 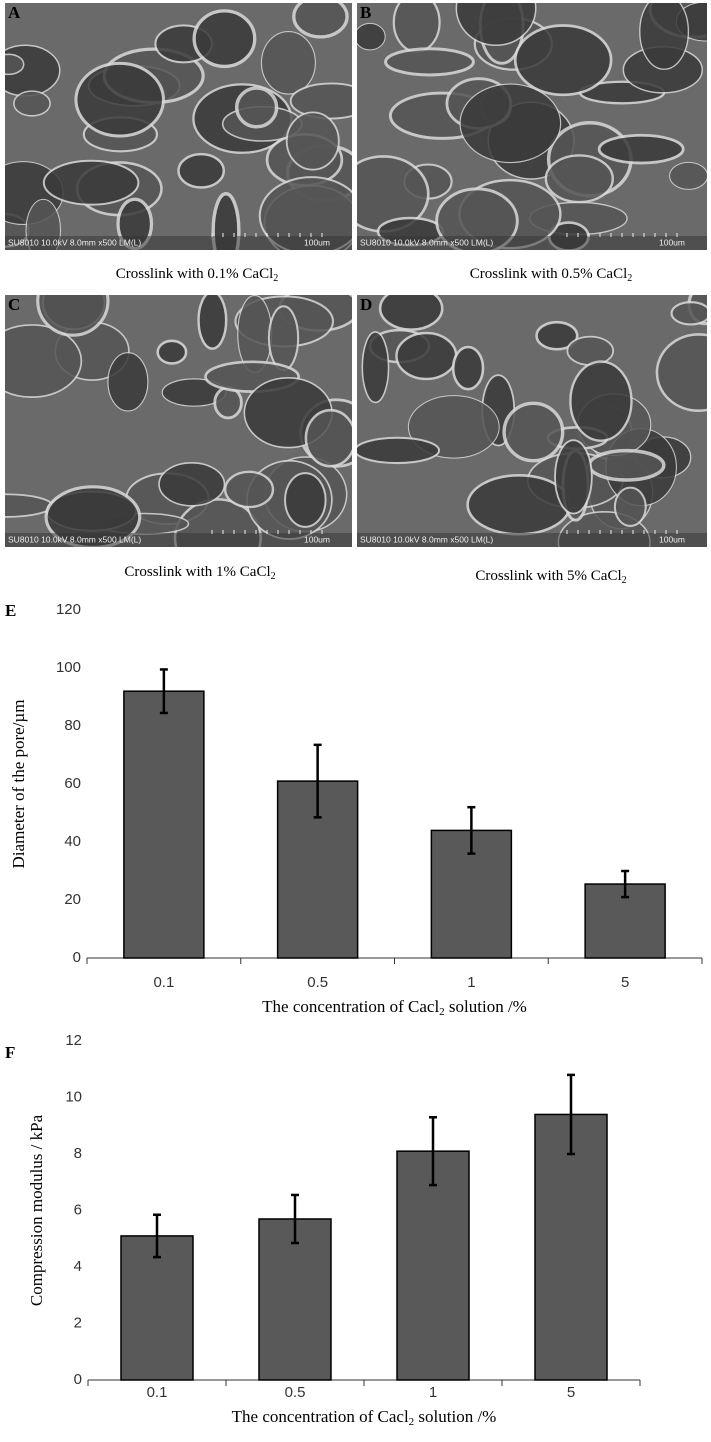 I want to click on y-tick-label: 2, so click(x=78, y=1322).